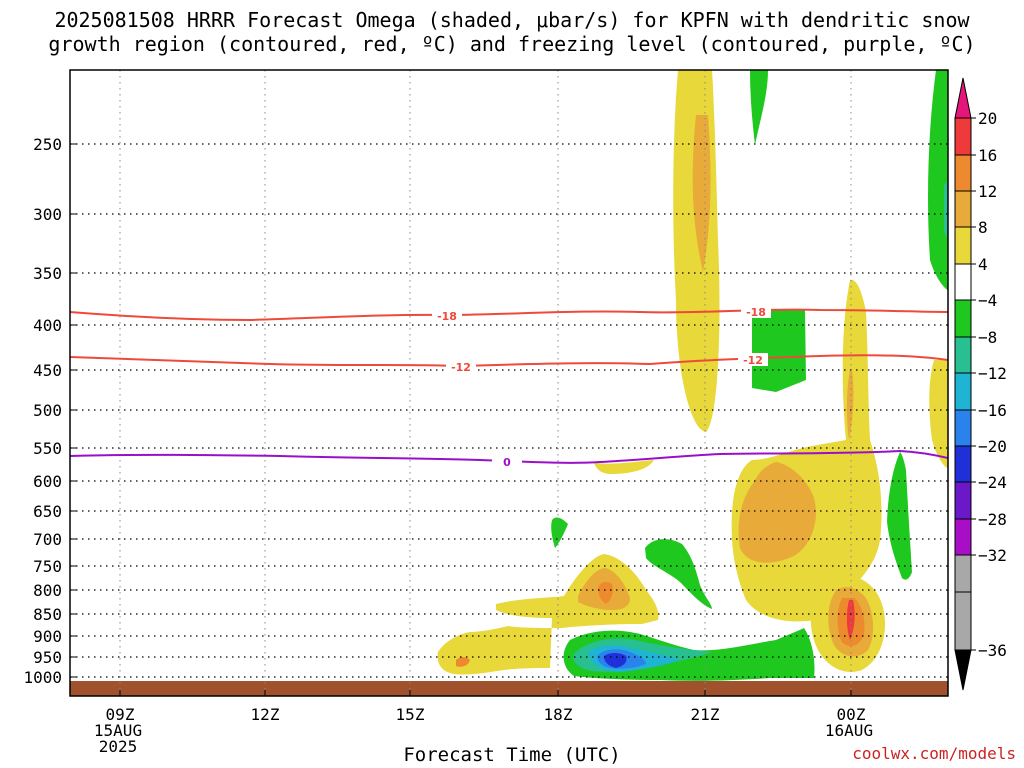 This screenshot has height=768, width=1024. What do you see at coordinates (47, 144) in the screenshot?
I see `y-tick-label: 250` at bounding box center [47, 144].